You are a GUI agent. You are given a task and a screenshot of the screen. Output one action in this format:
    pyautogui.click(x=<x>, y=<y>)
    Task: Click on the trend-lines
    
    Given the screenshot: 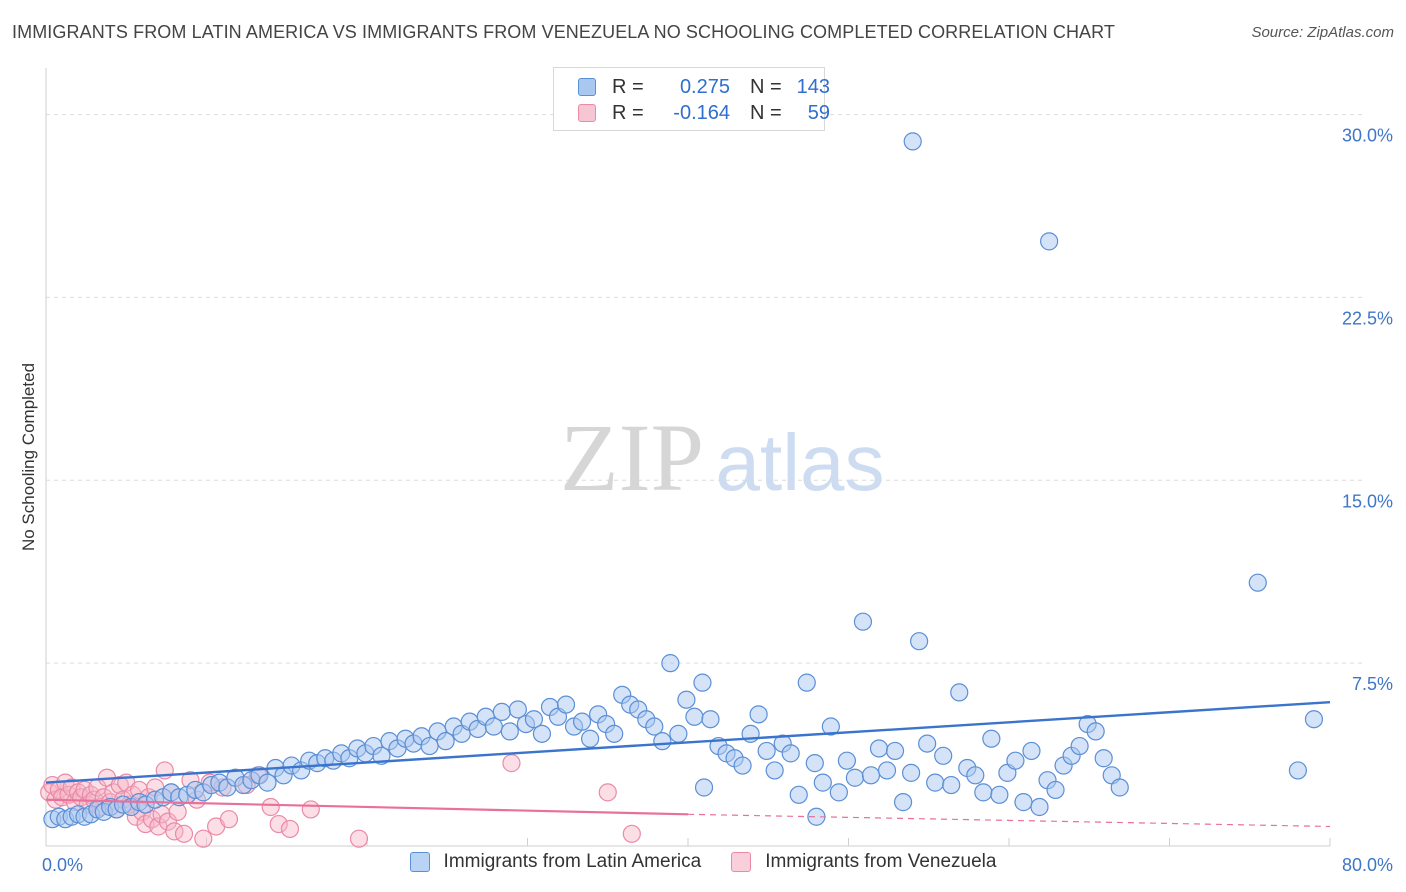 What is the action you would take?
    pyautogui.click(x=688, y=764)
    